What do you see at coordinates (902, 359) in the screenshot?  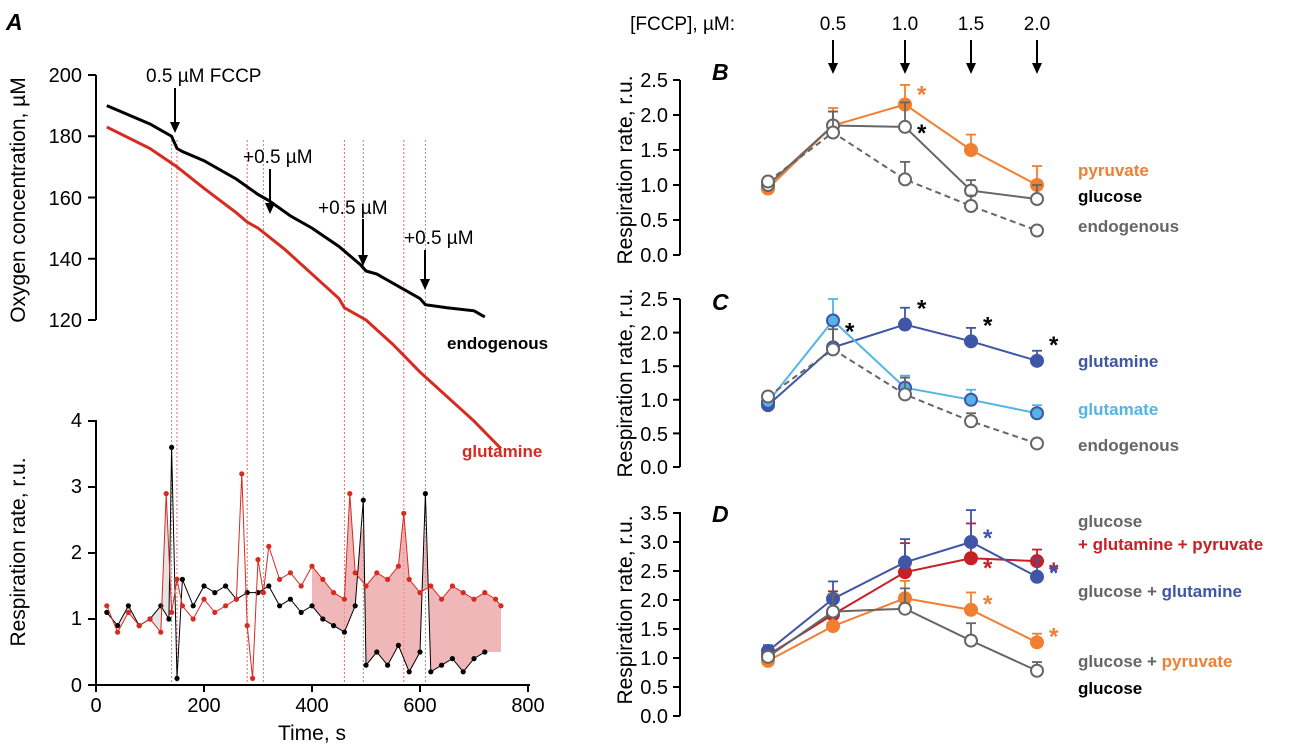 I see `series-glutamate` at bounding box center [902, 359].